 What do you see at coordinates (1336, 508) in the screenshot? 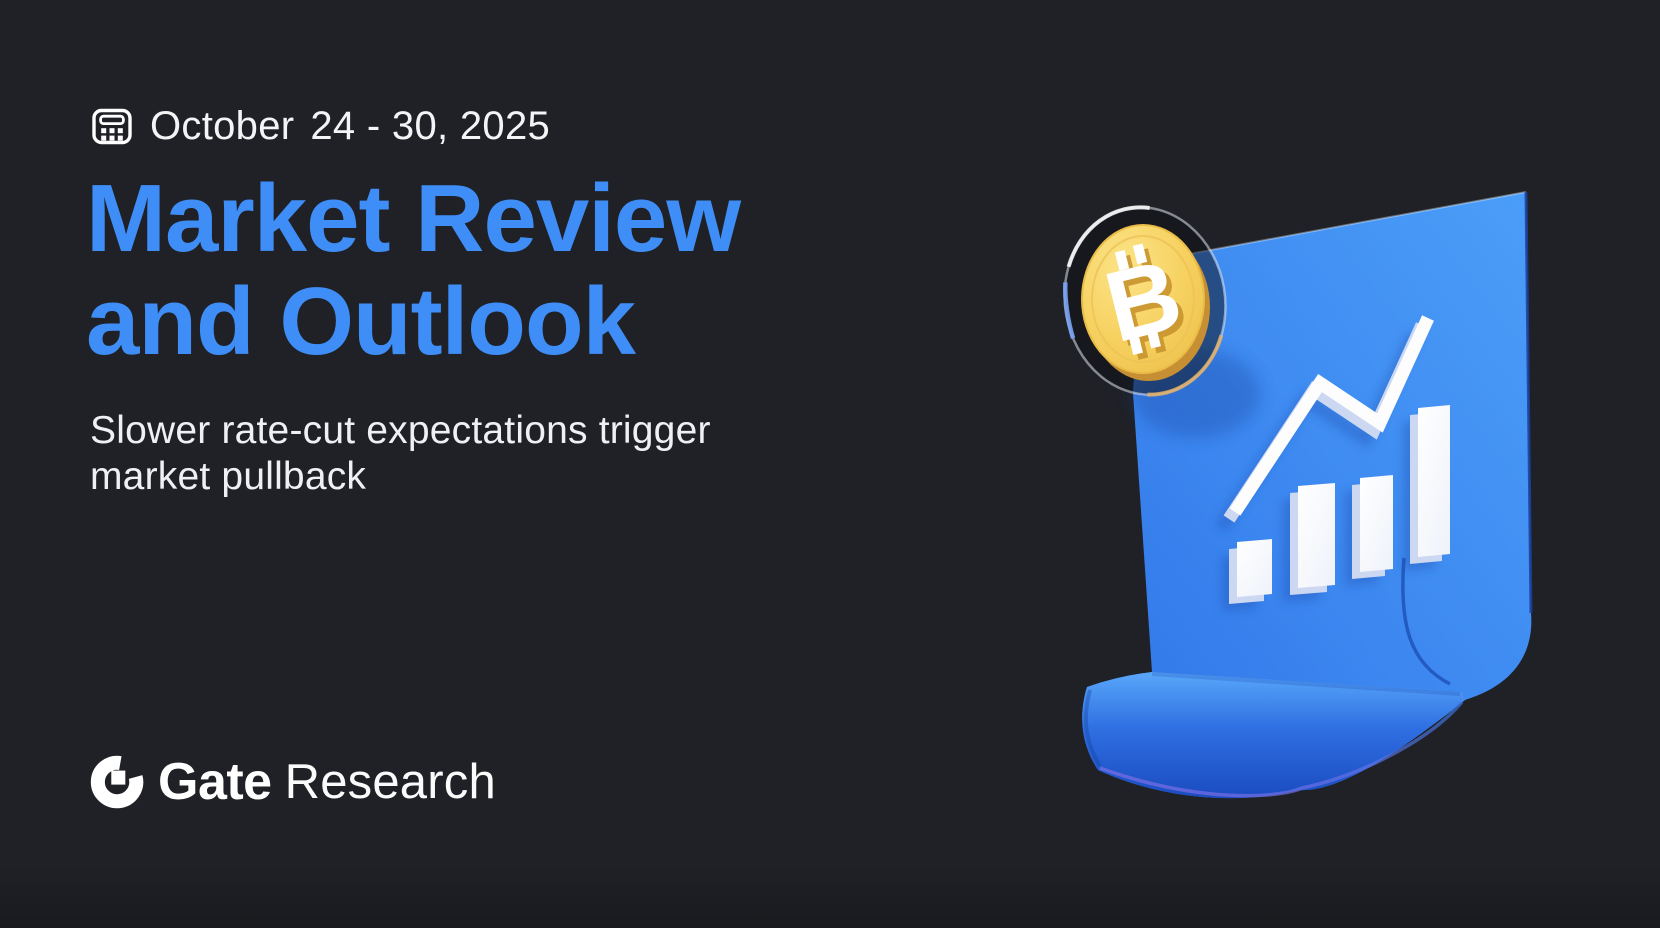
I see `bar-chart-icon` at bounding box center [1336, 508].